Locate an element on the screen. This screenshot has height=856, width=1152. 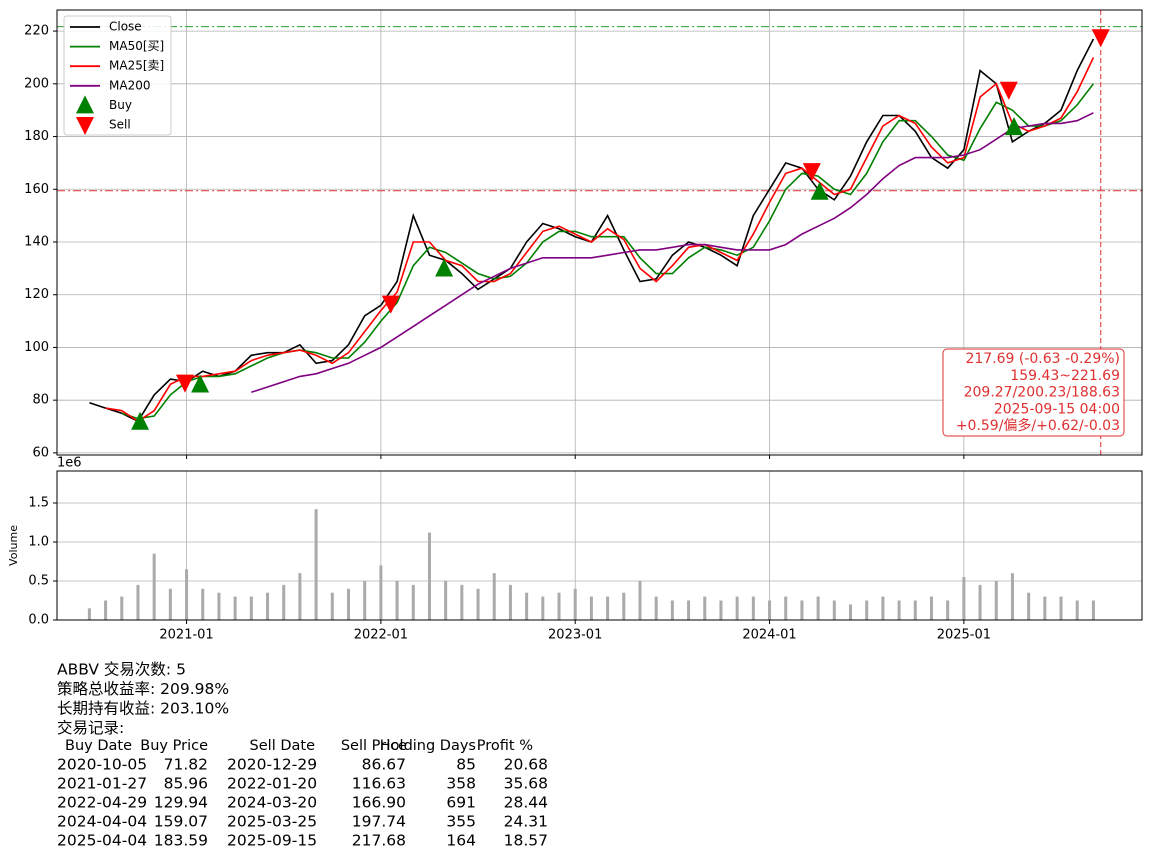
y-tick-label: 60 is located at coordinates (40, 452).